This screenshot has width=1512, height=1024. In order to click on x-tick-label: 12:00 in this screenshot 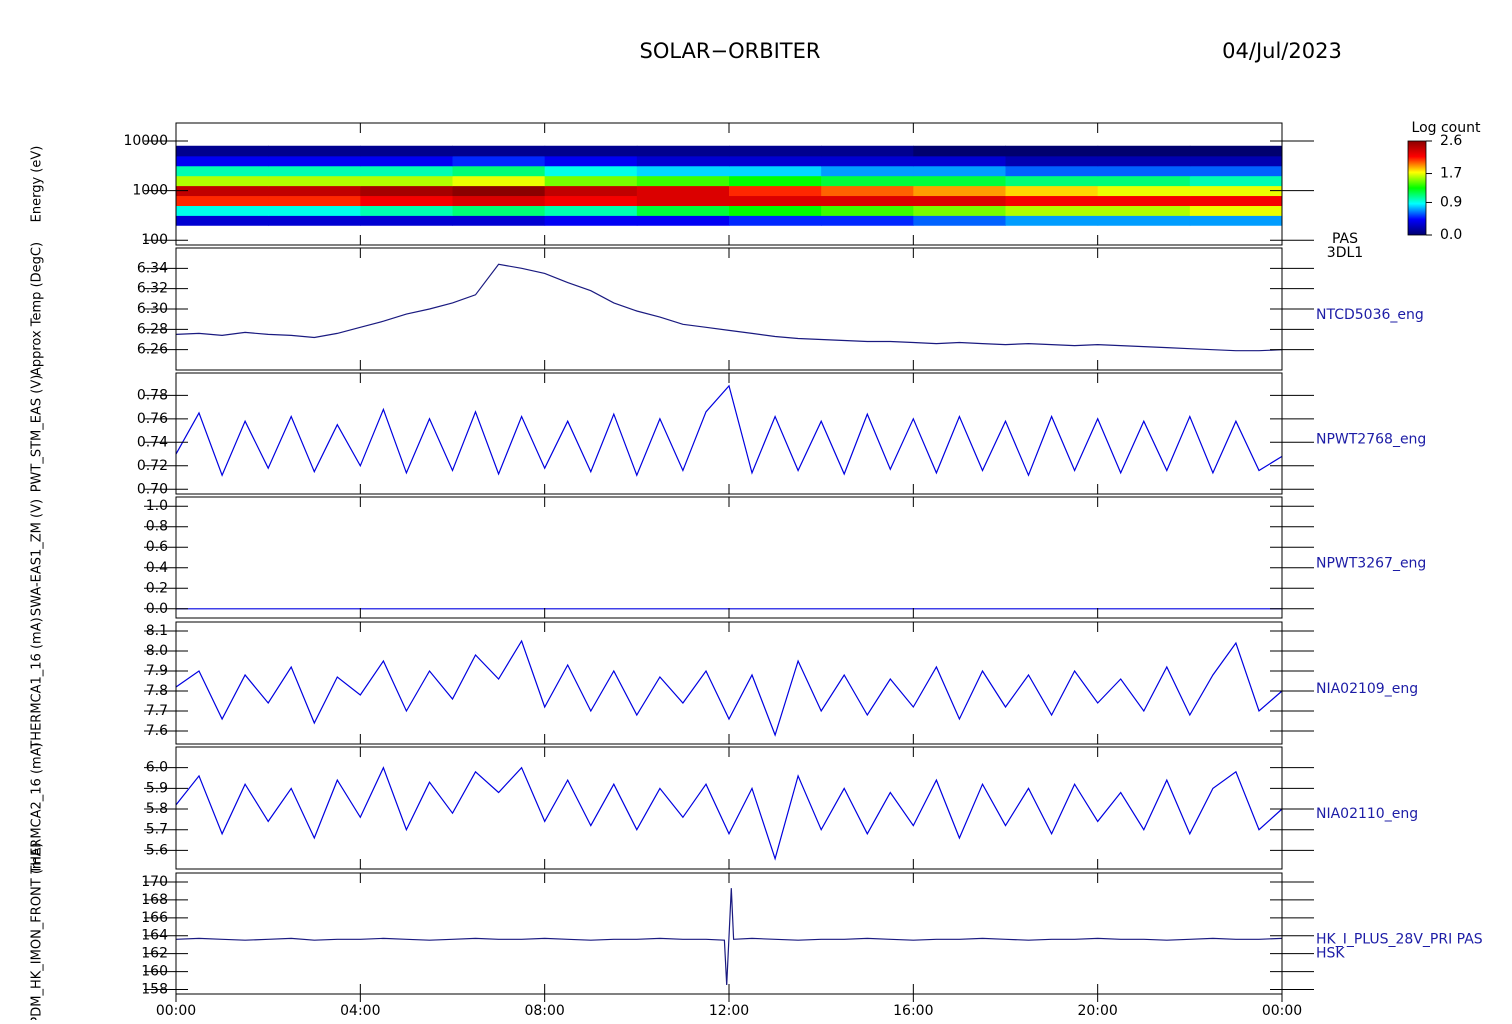, I will do `click(729, 1011)`.